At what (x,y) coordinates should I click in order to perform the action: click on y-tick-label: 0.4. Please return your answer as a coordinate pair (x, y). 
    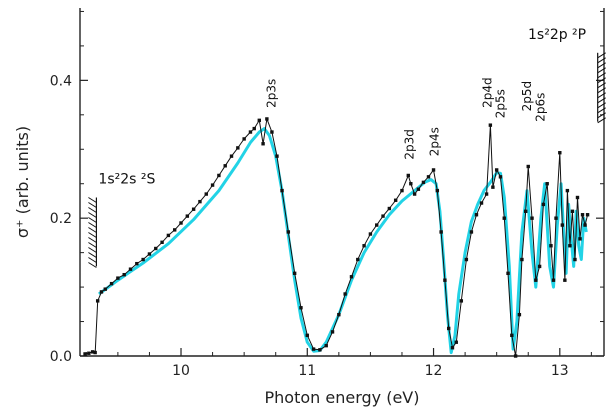
    Looking at the image, I should click on (61, 81).